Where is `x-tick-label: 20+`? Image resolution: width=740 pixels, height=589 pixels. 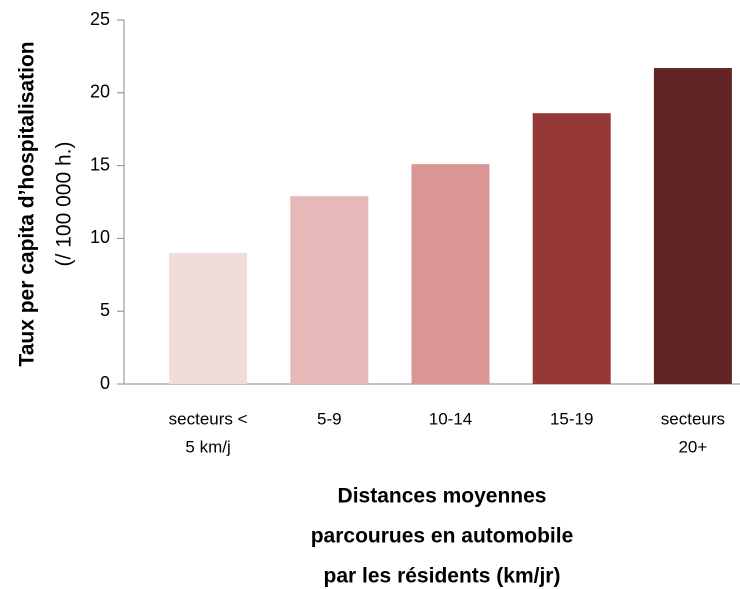
x-tick-label: 20+ is located at coordinates (692, 446).